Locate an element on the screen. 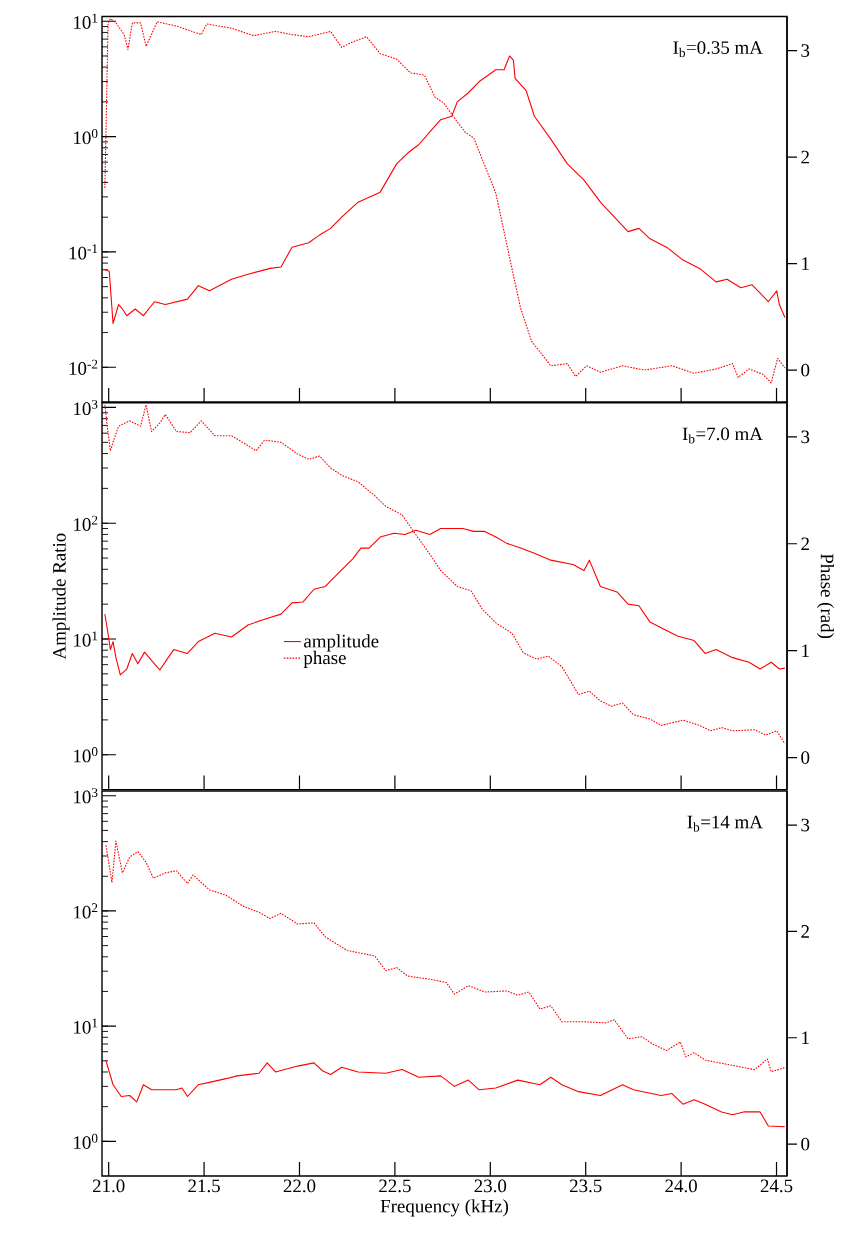 This screenshot has height=1247, width=863. y-axis-title: Amplitude Ratio is located at coordinates (61, 596).